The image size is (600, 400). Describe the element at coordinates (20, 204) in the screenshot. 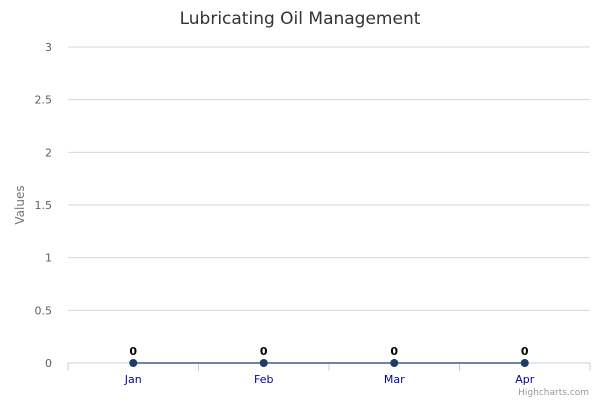

I see `y-axis-label: Values` at that location.